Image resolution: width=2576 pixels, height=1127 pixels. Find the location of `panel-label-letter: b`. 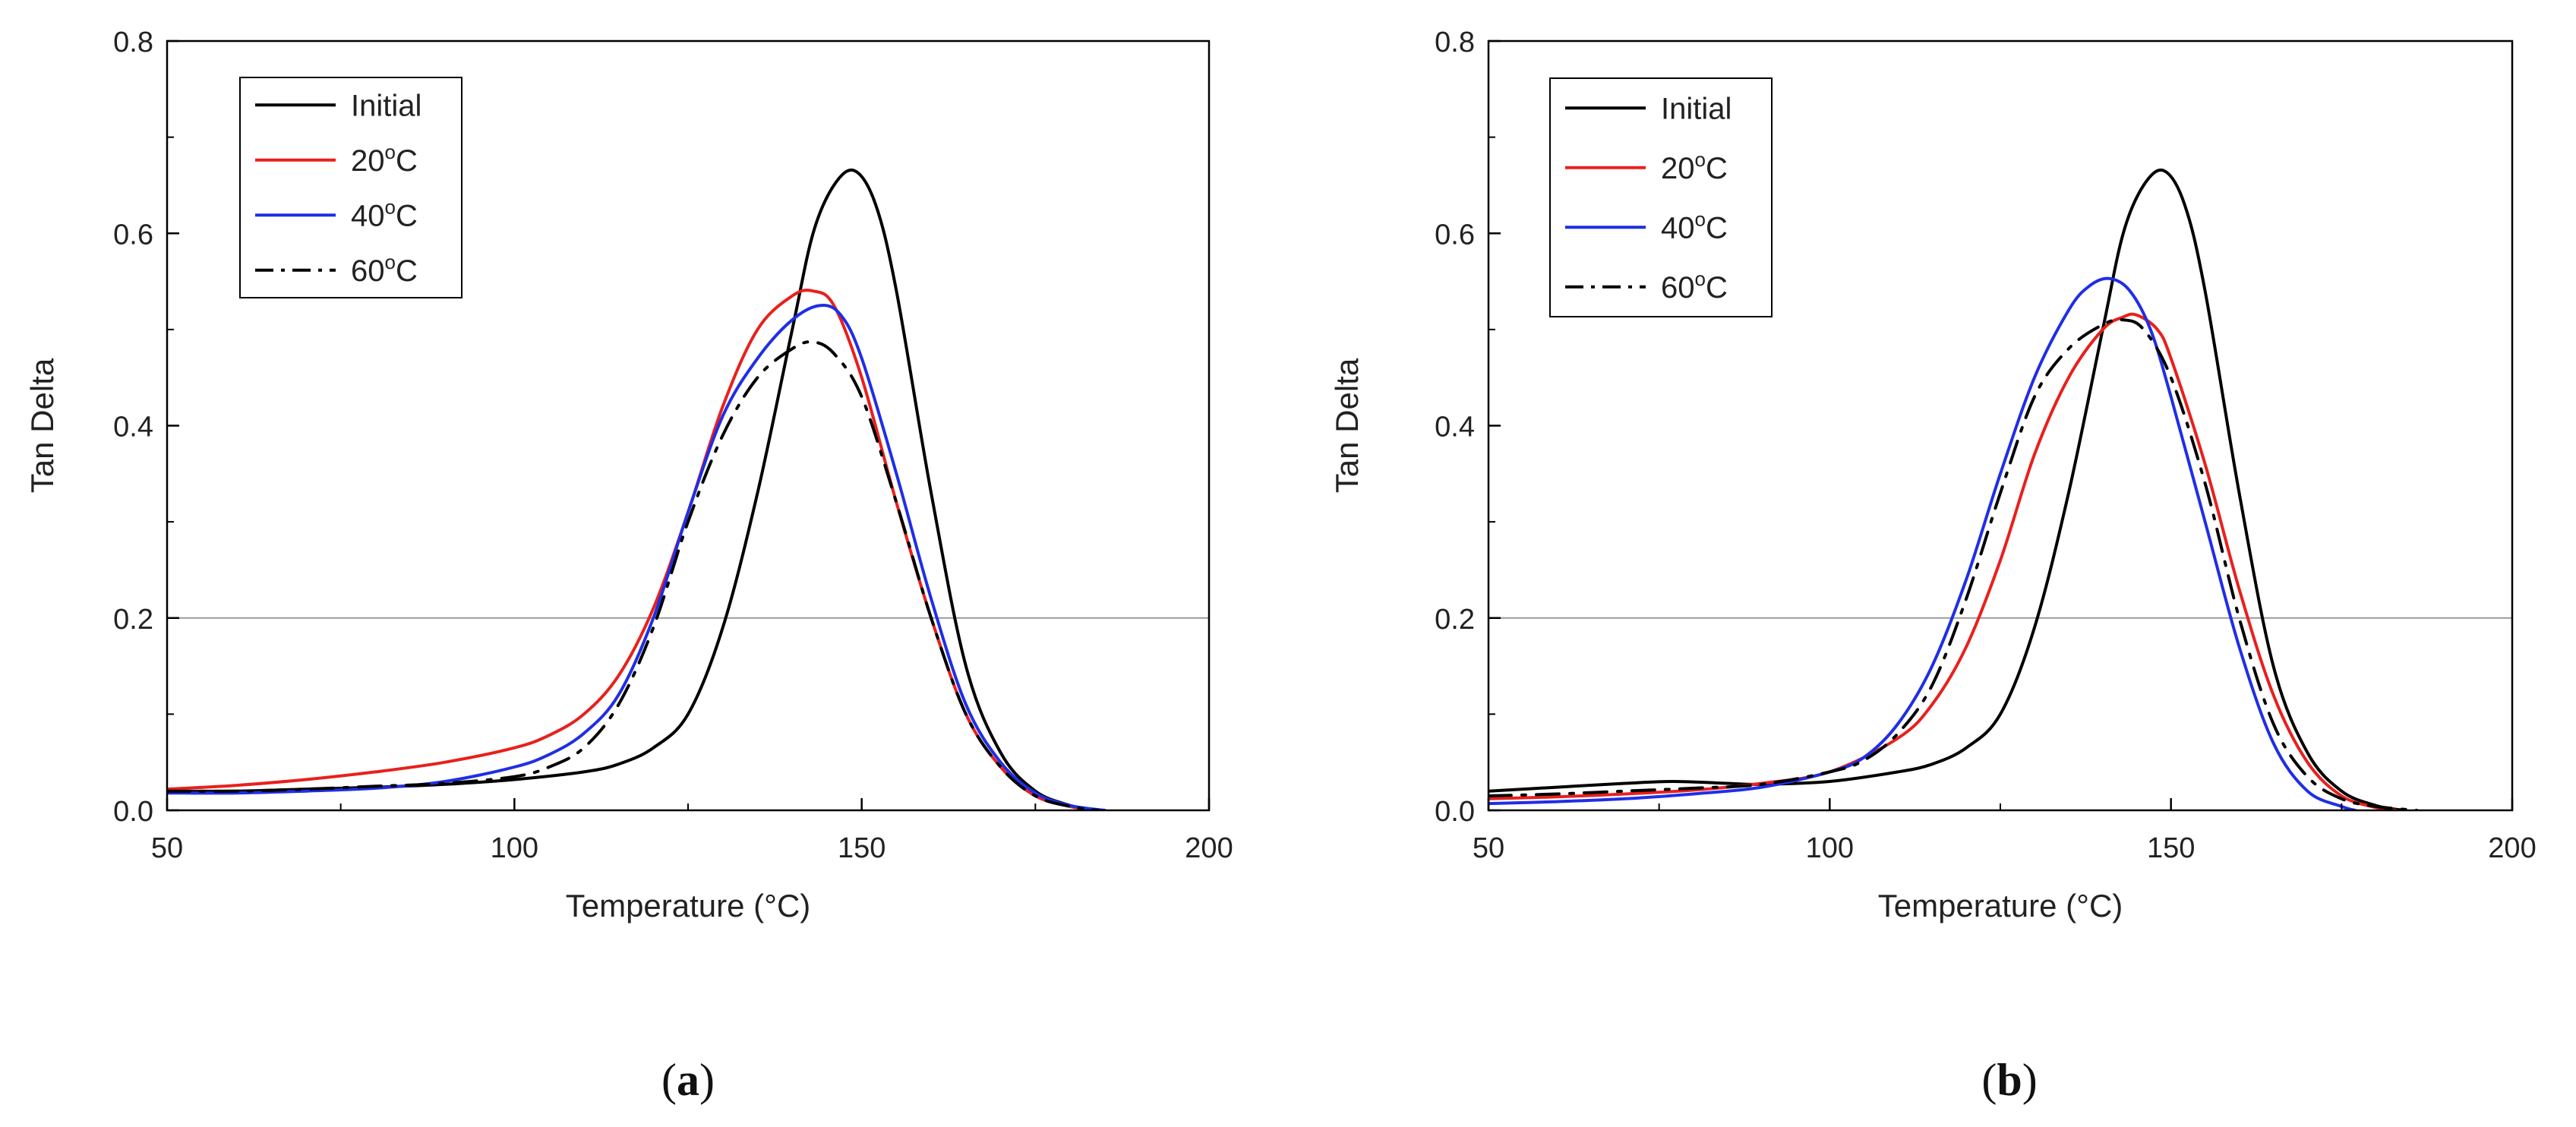

panel-label-letter: b is located at coordinates (2009, 1080).